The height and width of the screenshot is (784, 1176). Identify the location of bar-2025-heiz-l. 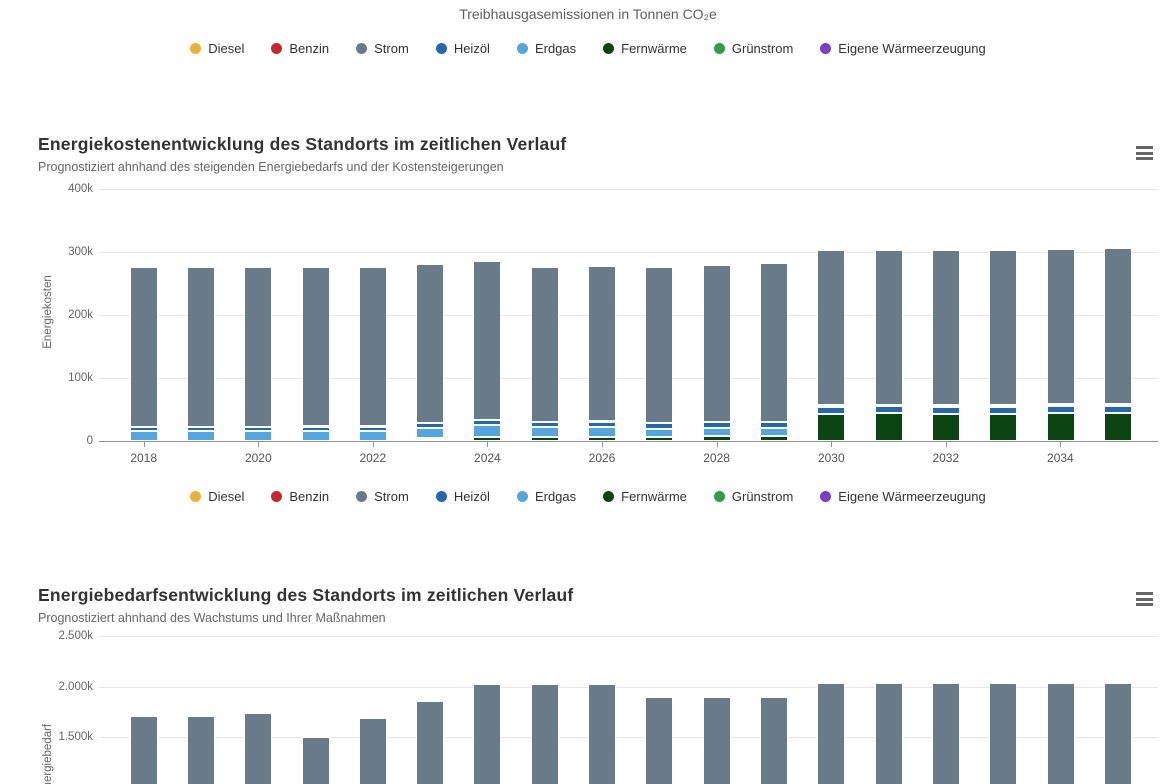
(544, 424).